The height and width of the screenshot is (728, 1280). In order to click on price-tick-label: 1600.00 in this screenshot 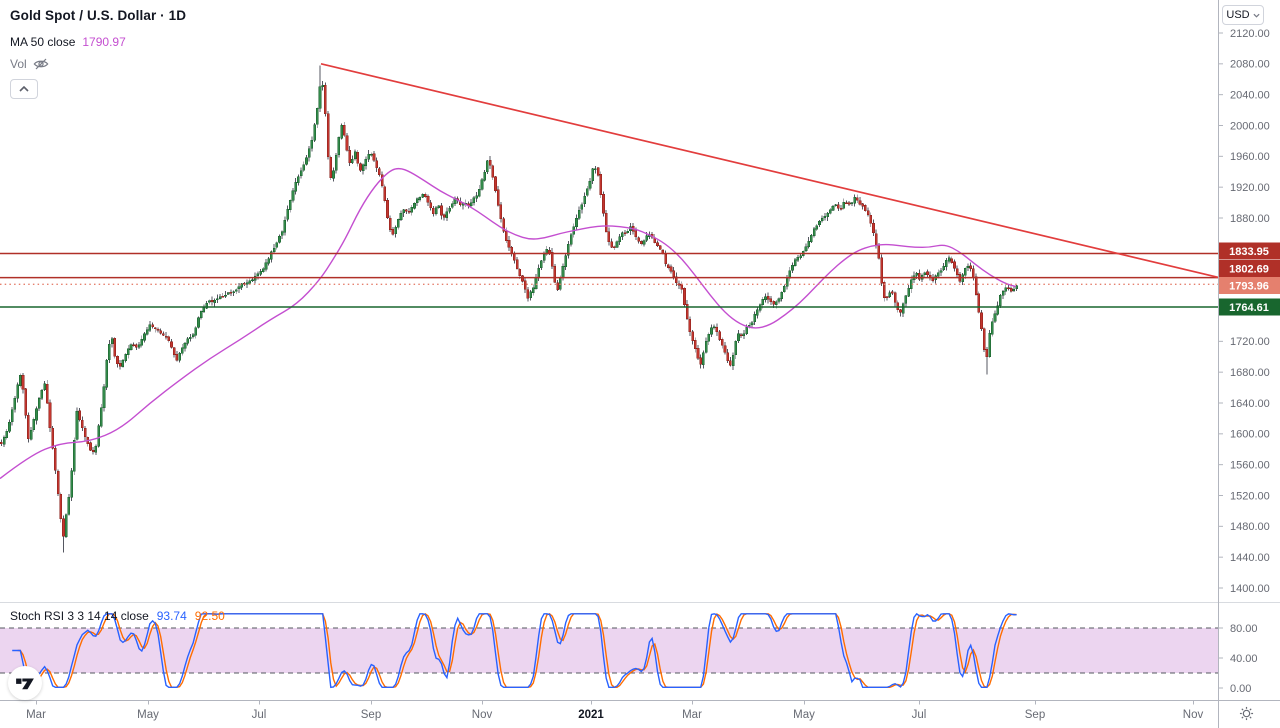, I will do `click(1250, 435)`.